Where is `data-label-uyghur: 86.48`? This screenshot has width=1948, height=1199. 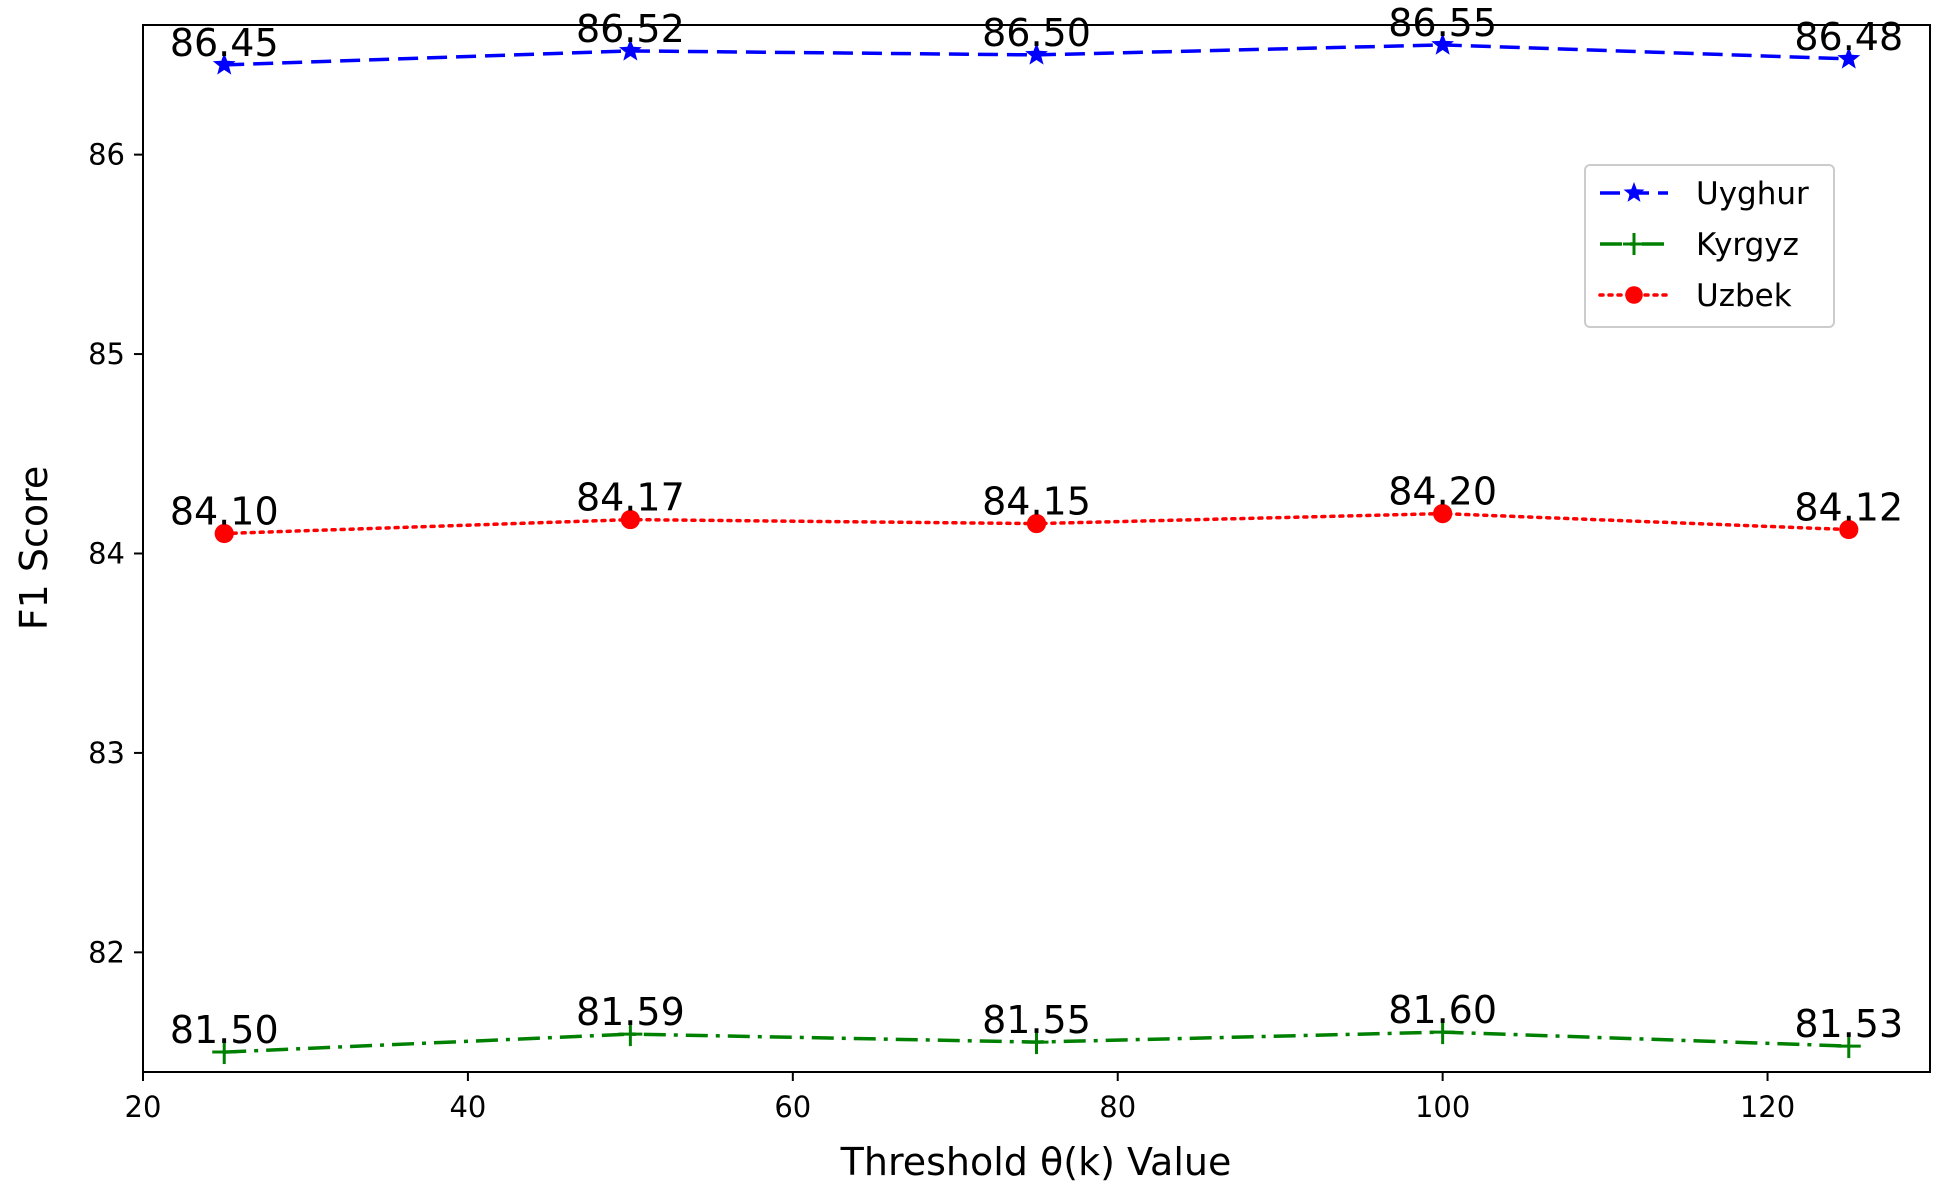
data-label-uyghur: 86.48 is located at coordinates (1848, 37).